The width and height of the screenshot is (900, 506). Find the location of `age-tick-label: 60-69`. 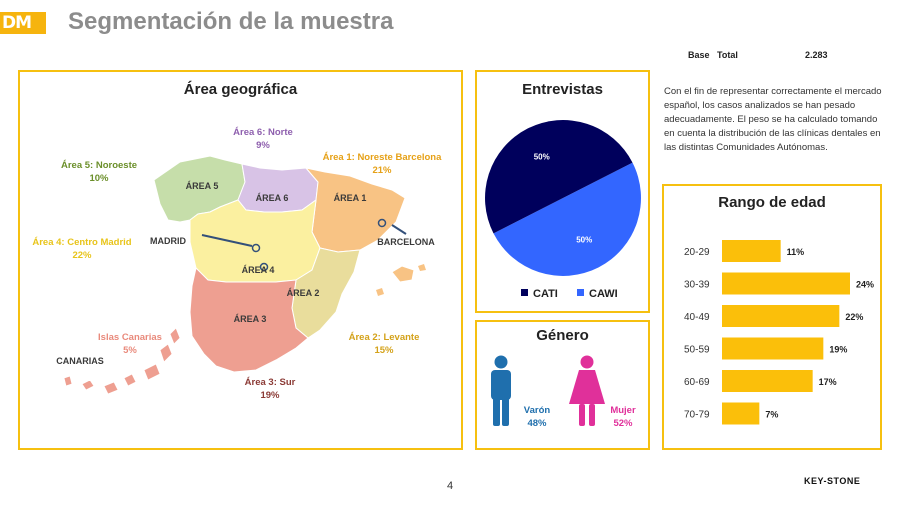

age-tick-label: 60-69 is located at coordinates (697, 382).